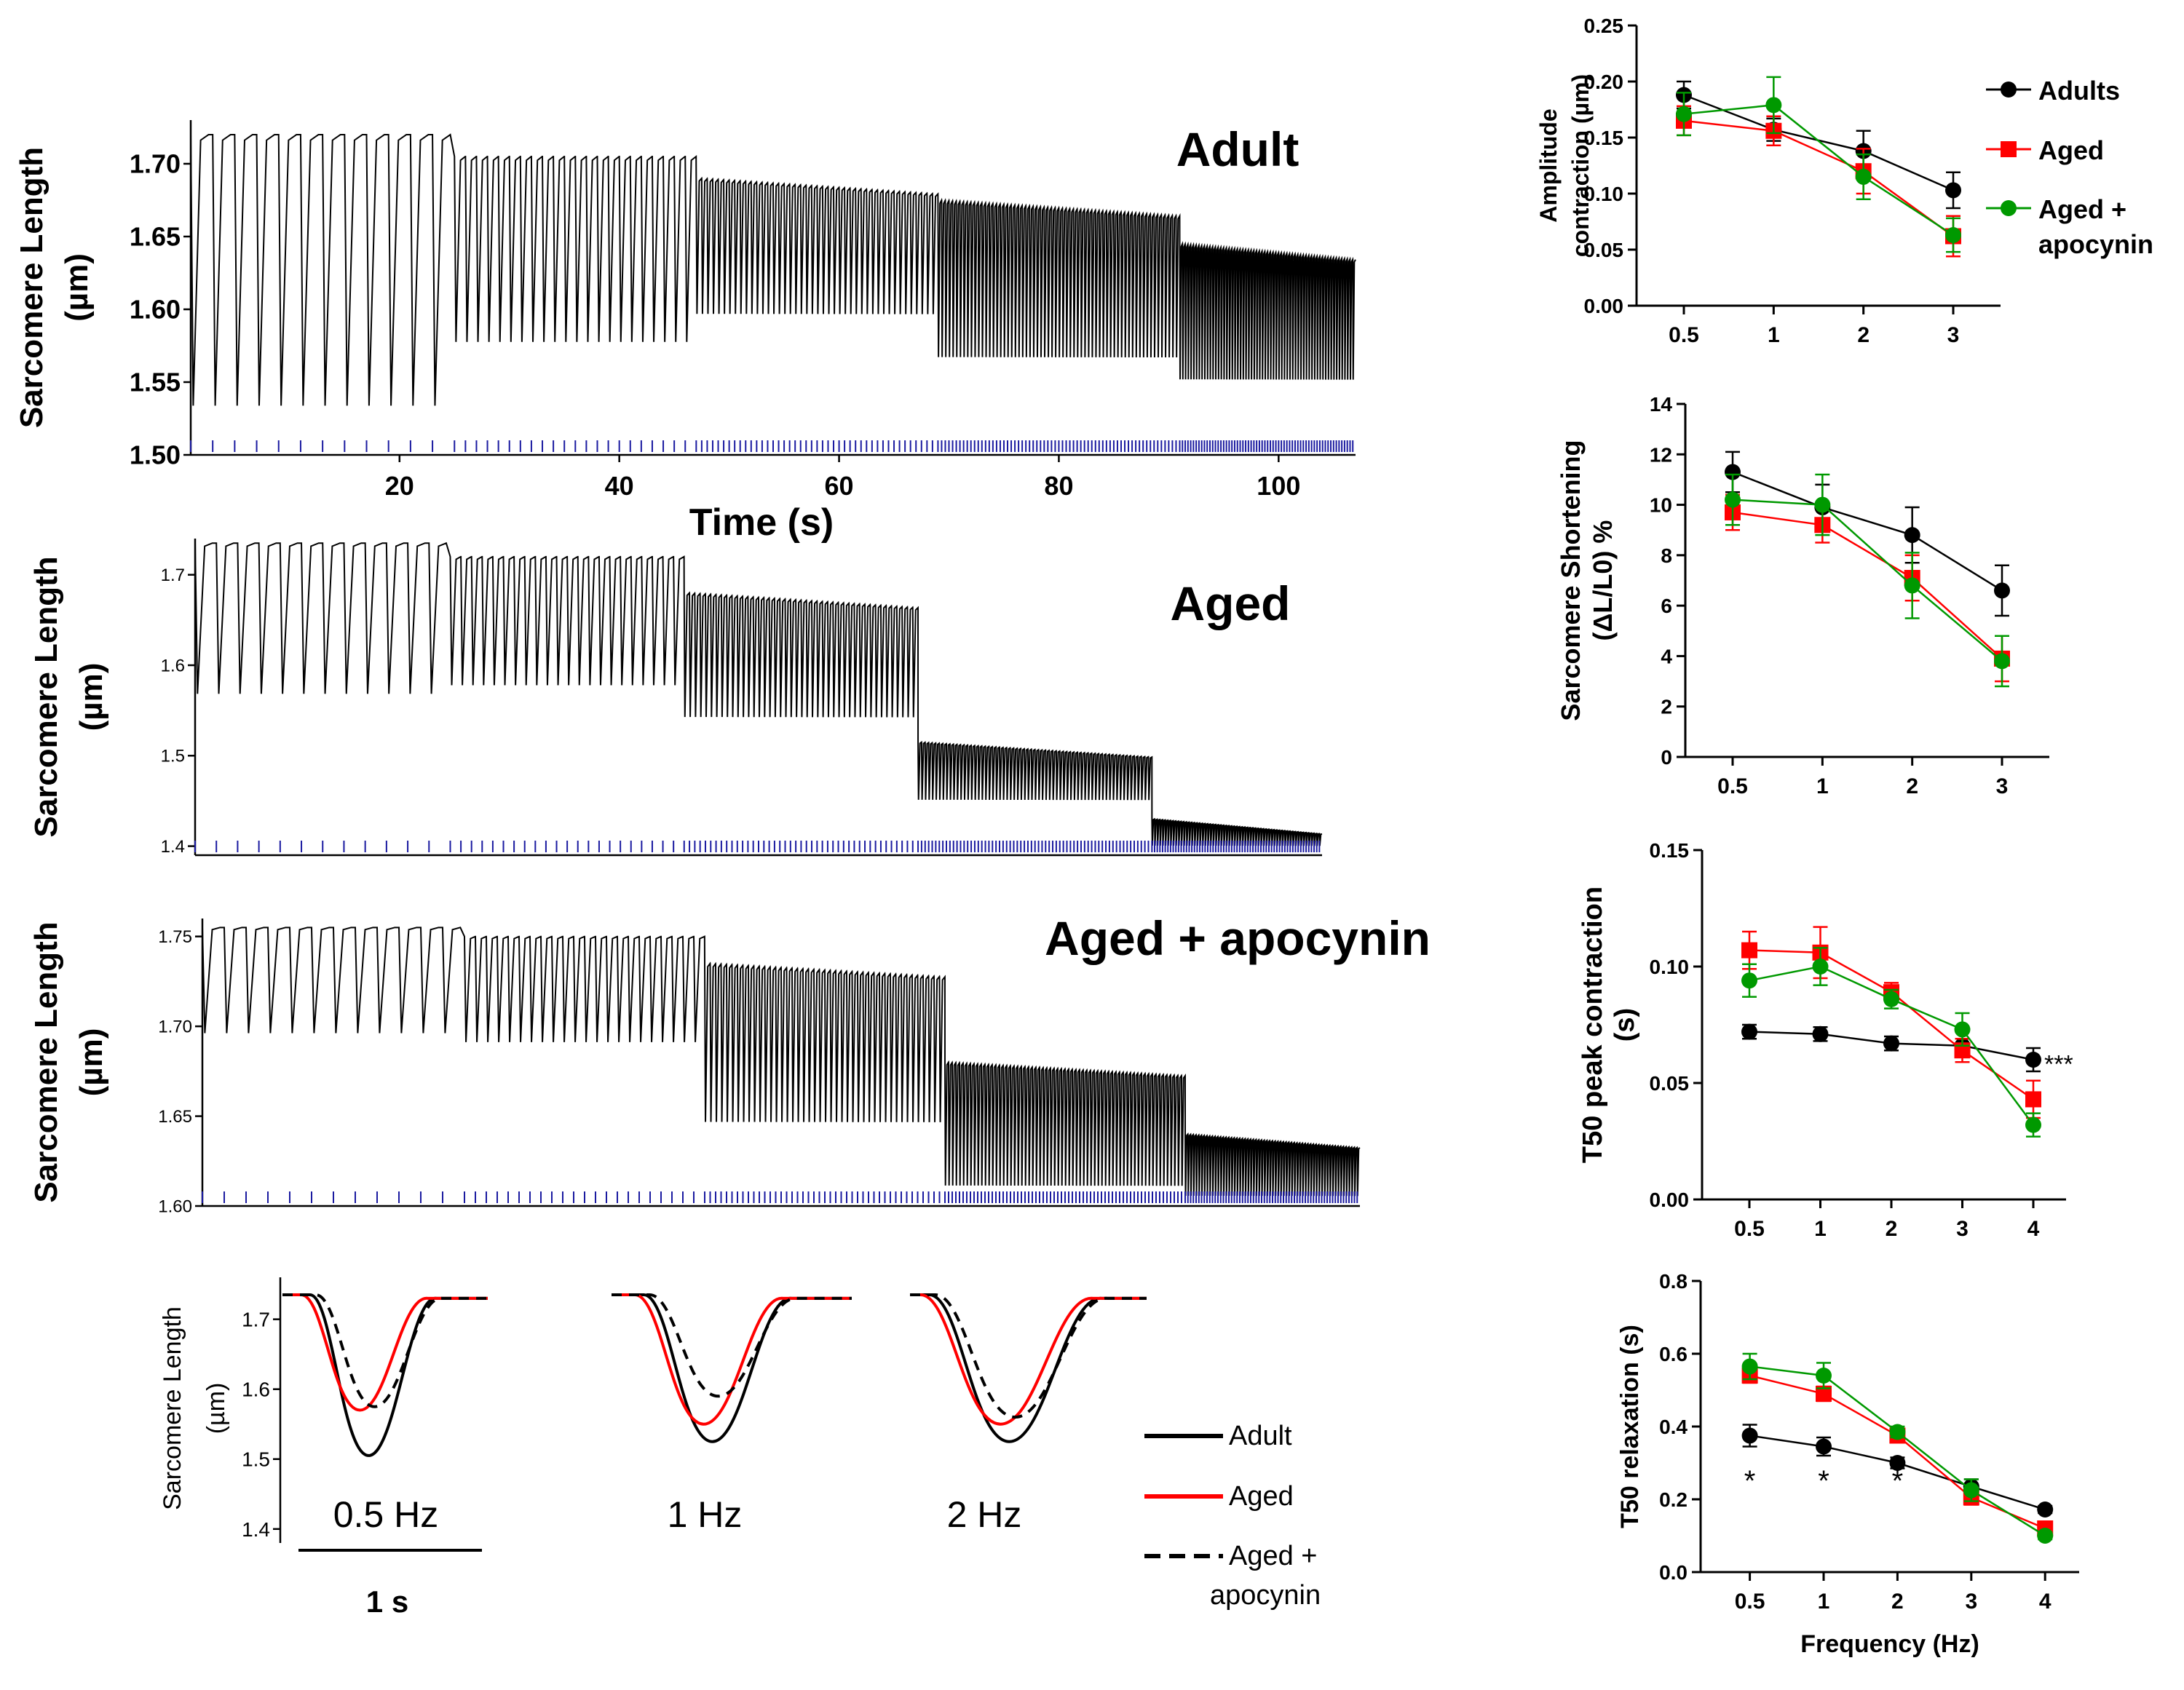 The image size is (2184, 1690). I want to click on group-label: 1 Hz, so click(705, 1514).